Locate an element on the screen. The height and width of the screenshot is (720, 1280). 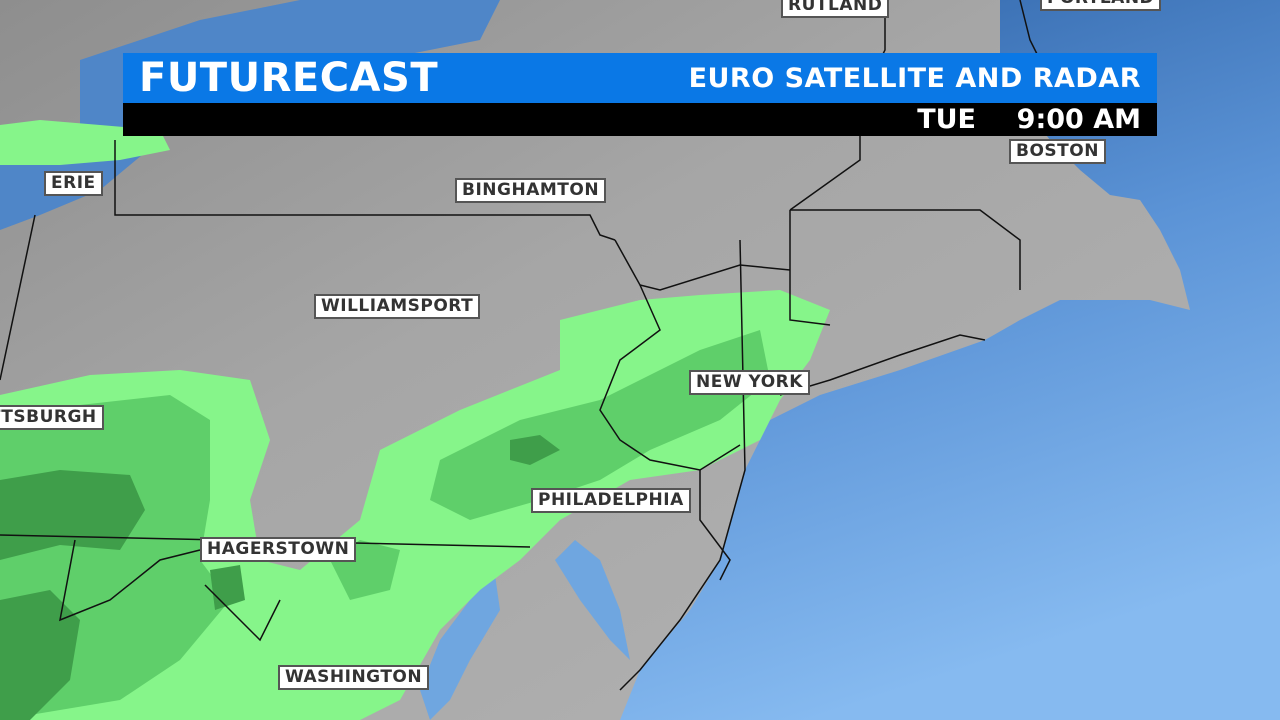
city-label-pittsburgh: PITTSBURGH is located at coordinates (52, 417).